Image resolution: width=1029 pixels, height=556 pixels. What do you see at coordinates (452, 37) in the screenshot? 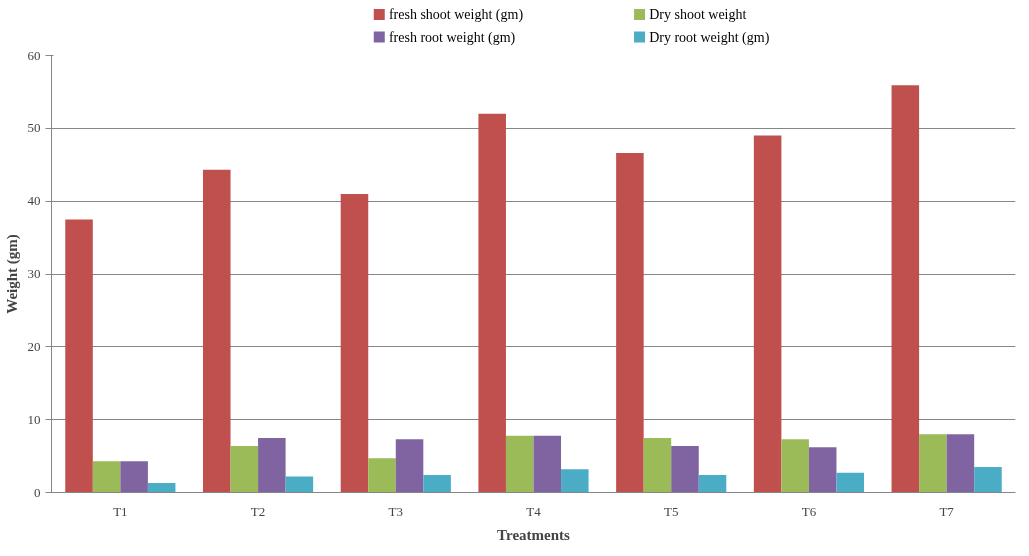
I see `legend-label: fresh root weight (gm)` at bounding box center [452, 37].